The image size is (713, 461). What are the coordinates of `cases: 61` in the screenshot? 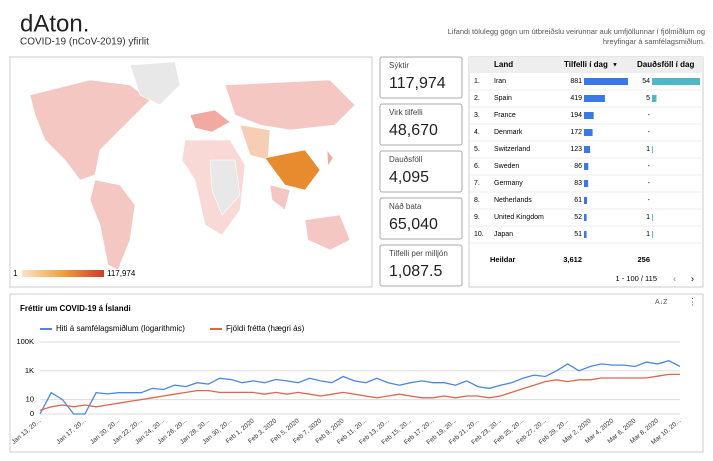 It's located at (578, 200).